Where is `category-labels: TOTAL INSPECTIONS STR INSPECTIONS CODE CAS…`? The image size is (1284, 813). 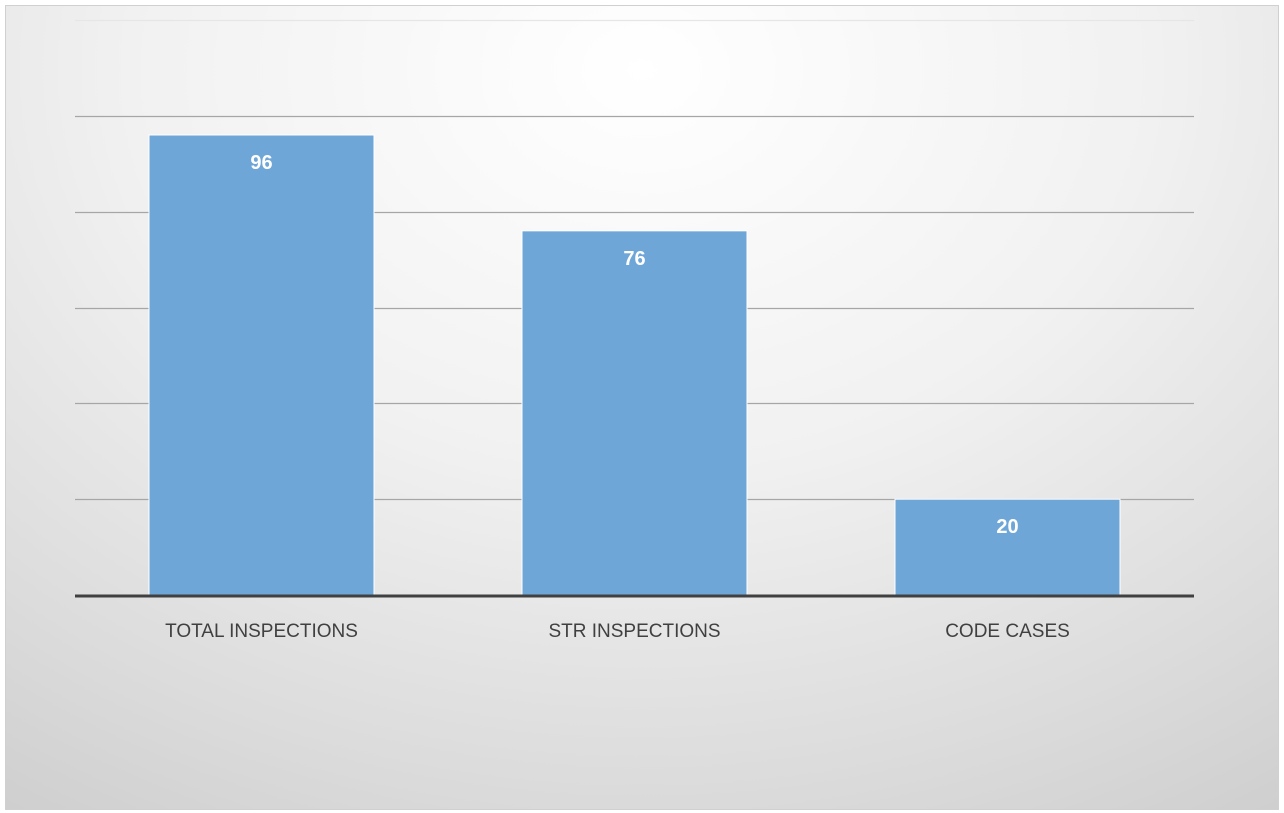 category-labels: TOTAL INSPECTIONS STR INSPECTIONS CODE CAS… is located at coordinates (617, 631).